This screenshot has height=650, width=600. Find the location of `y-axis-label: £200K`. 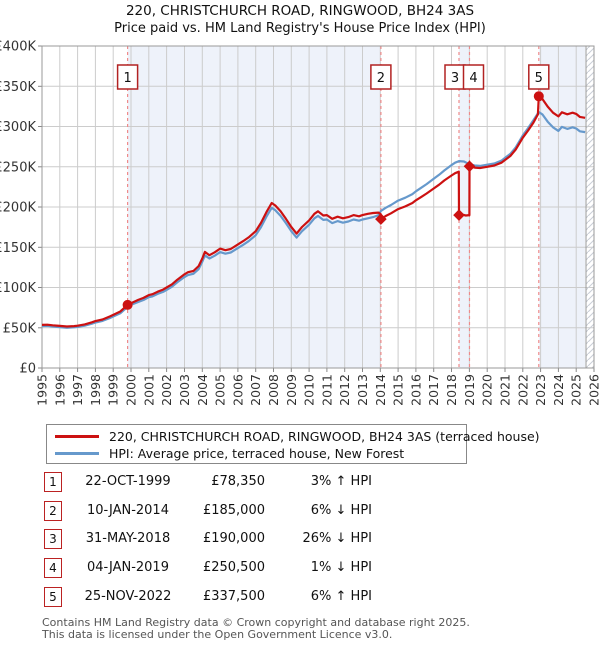

y-axis-label: £200K is located at coordinates (18, 208).